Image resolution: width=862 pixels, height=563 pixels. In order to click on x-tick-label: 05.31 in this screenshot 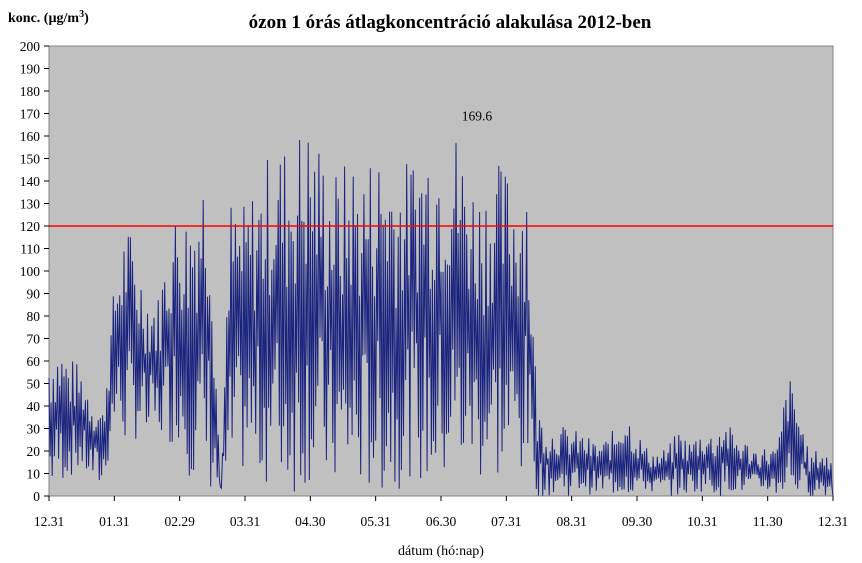, I will do `click(375, 521)`.